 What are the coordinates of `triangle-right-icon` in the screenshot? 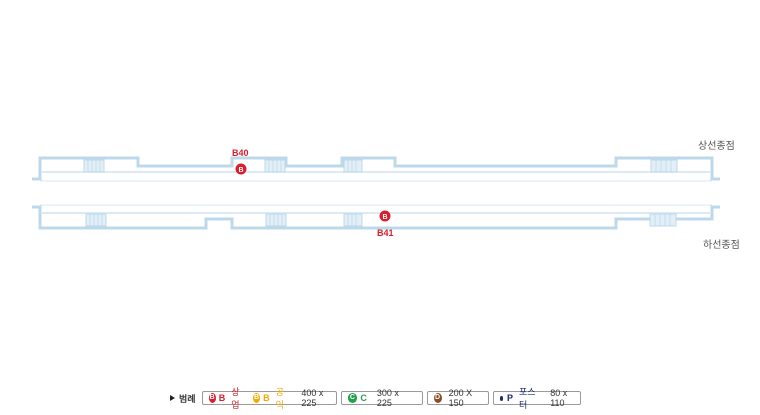 It's located at (172, 398).